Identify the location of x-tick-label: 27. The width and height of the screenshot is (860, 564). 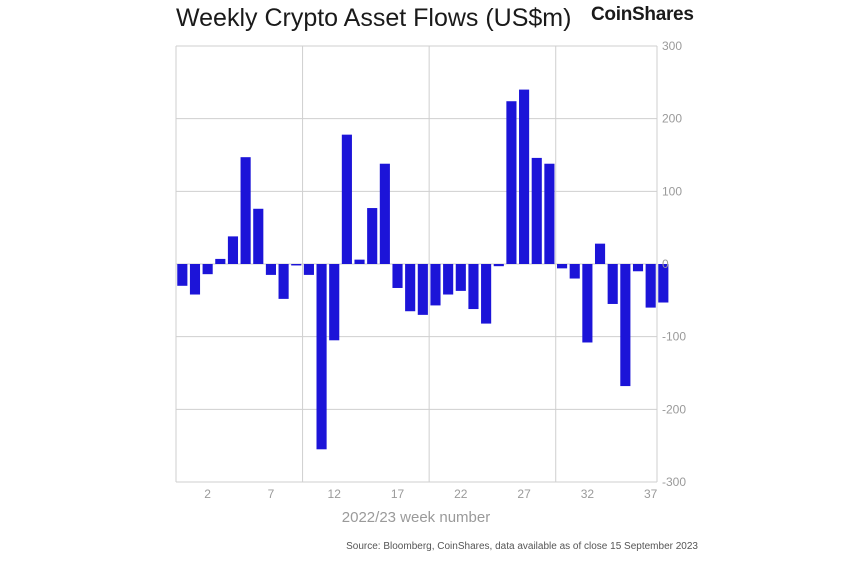
(524, 494).